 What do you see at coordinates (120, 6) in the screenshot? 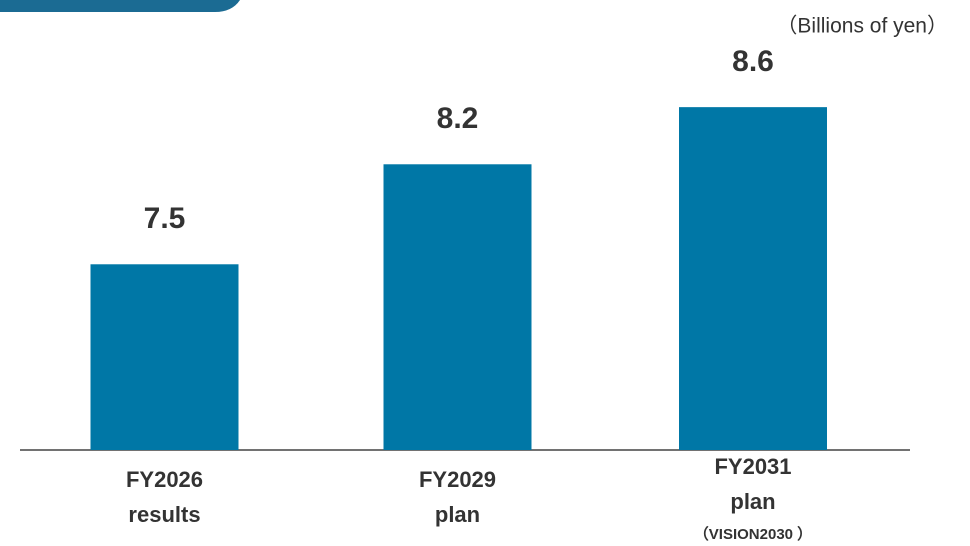
I see `header-tab` at bounding box center [120, 6].